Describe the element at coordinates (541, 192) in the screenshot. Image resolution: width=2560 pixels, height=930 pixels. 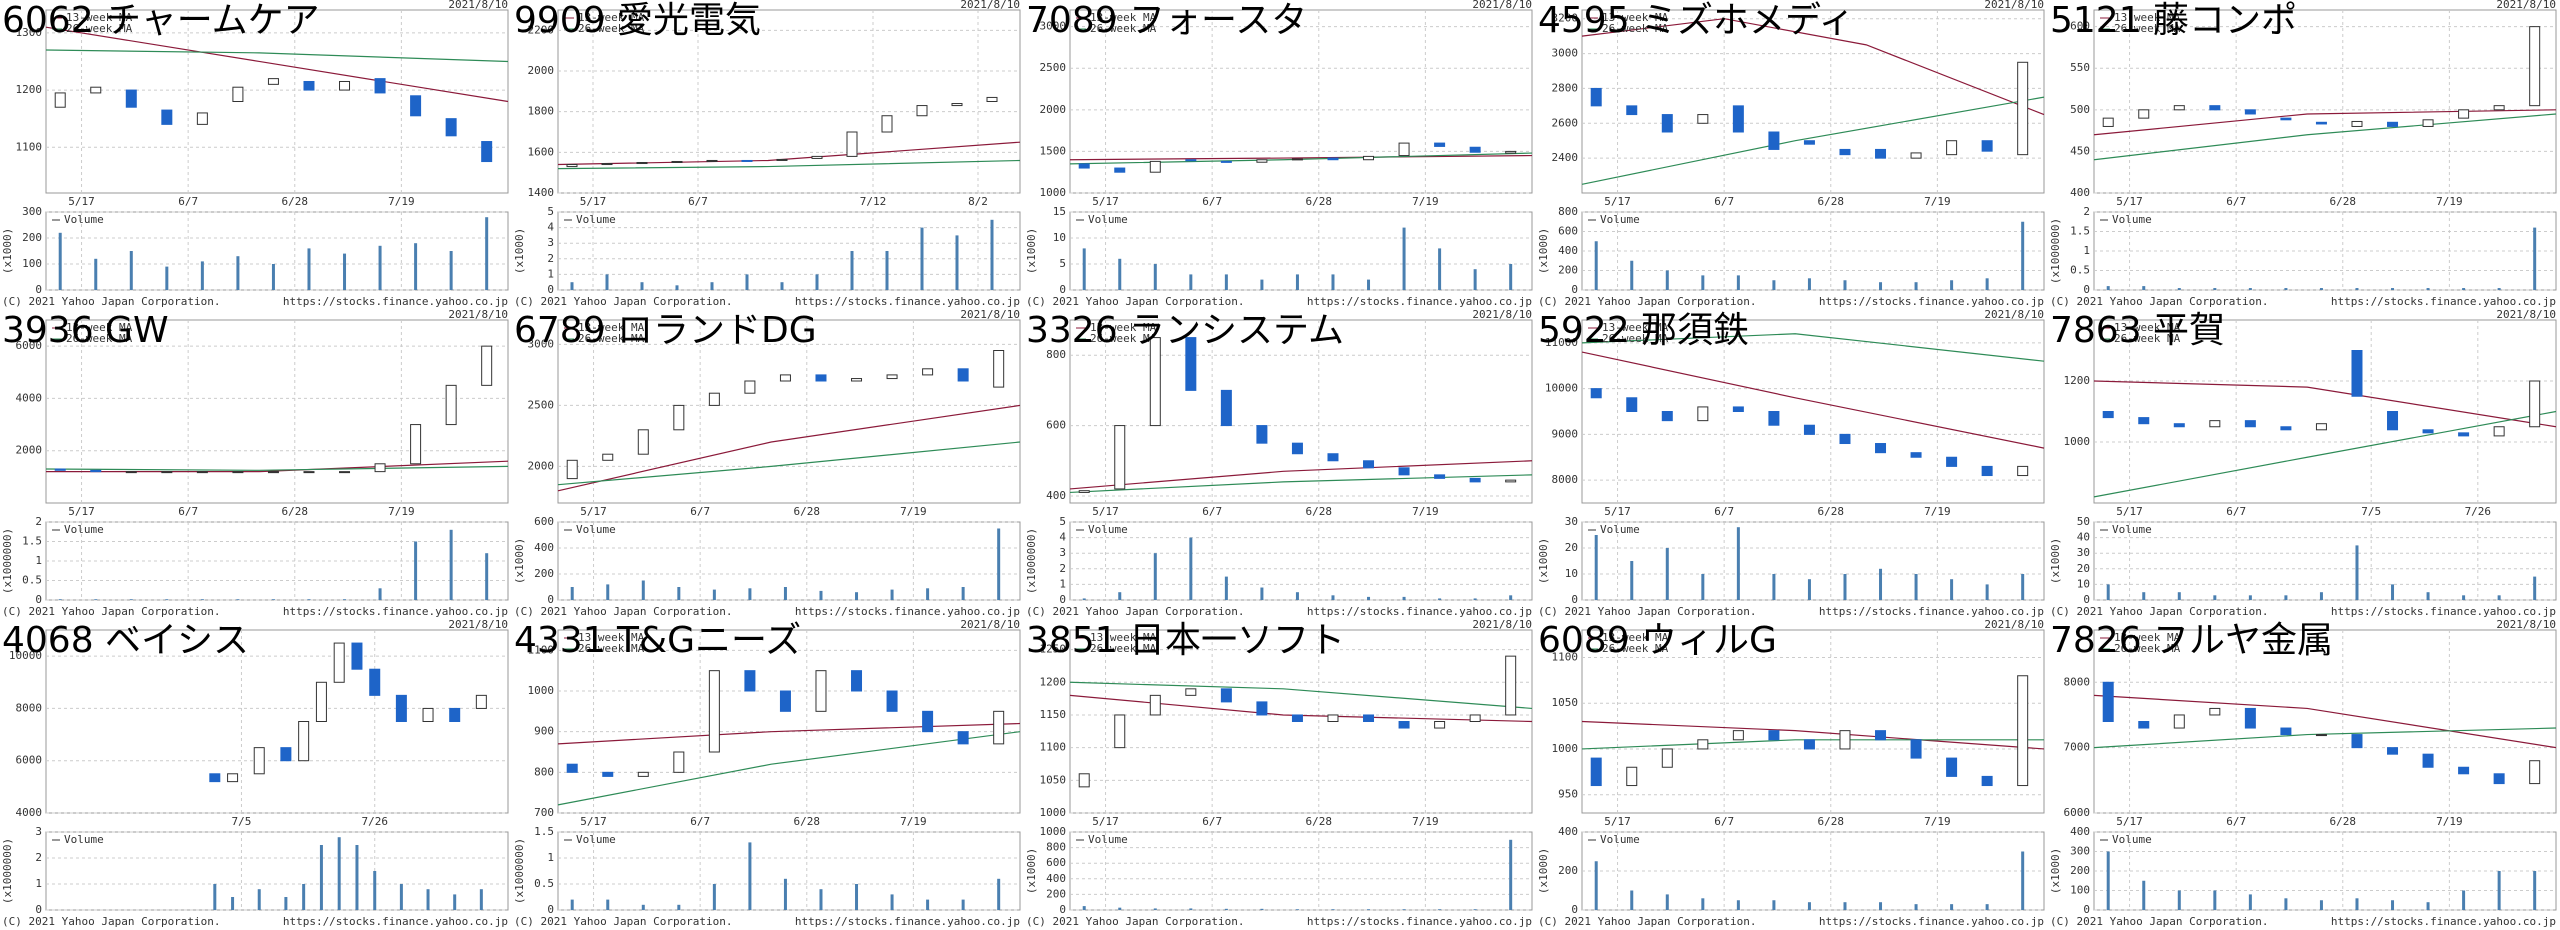
I see `y-tick-label: 1400` at that location.